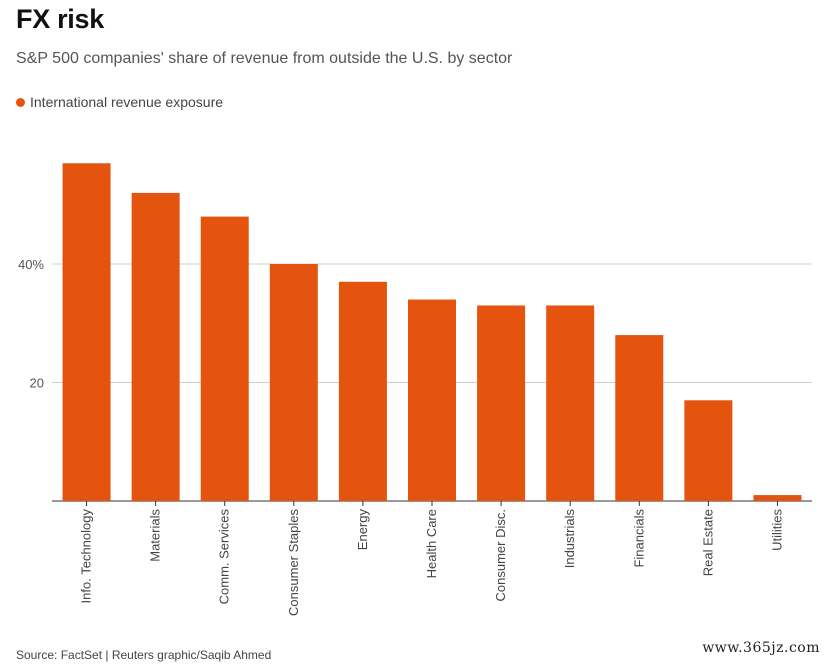 The width and height of the screenshot is (828, 664). What do you see at coordinates (777, 498) in the screenshot?
I see `bar-utilities` at bounding box center [777, 498].